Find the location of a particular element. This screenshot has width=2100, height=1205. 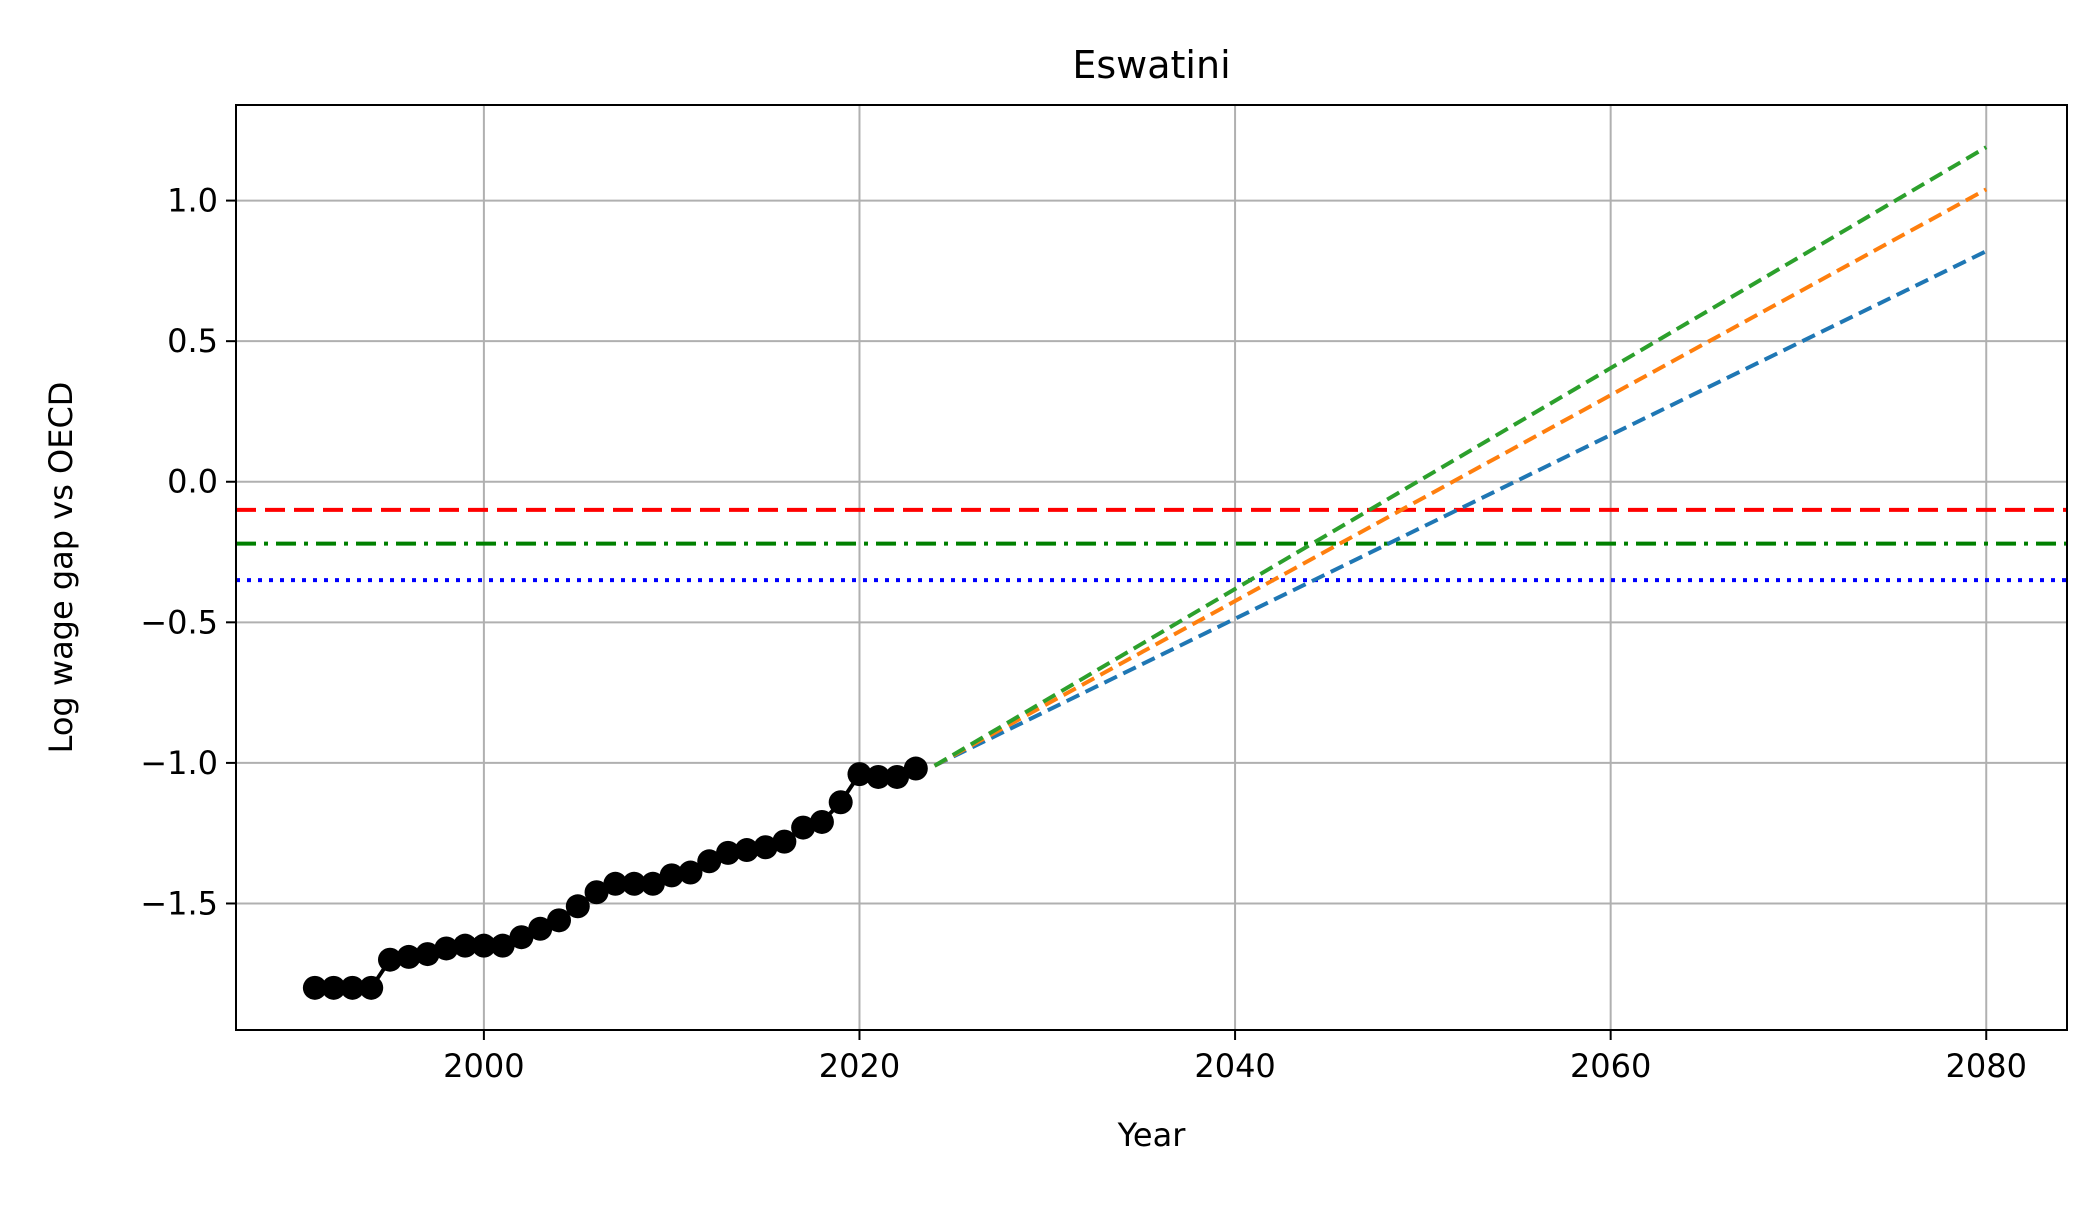

x-tick-label: 2000 is located at coordinates (483, 1066).